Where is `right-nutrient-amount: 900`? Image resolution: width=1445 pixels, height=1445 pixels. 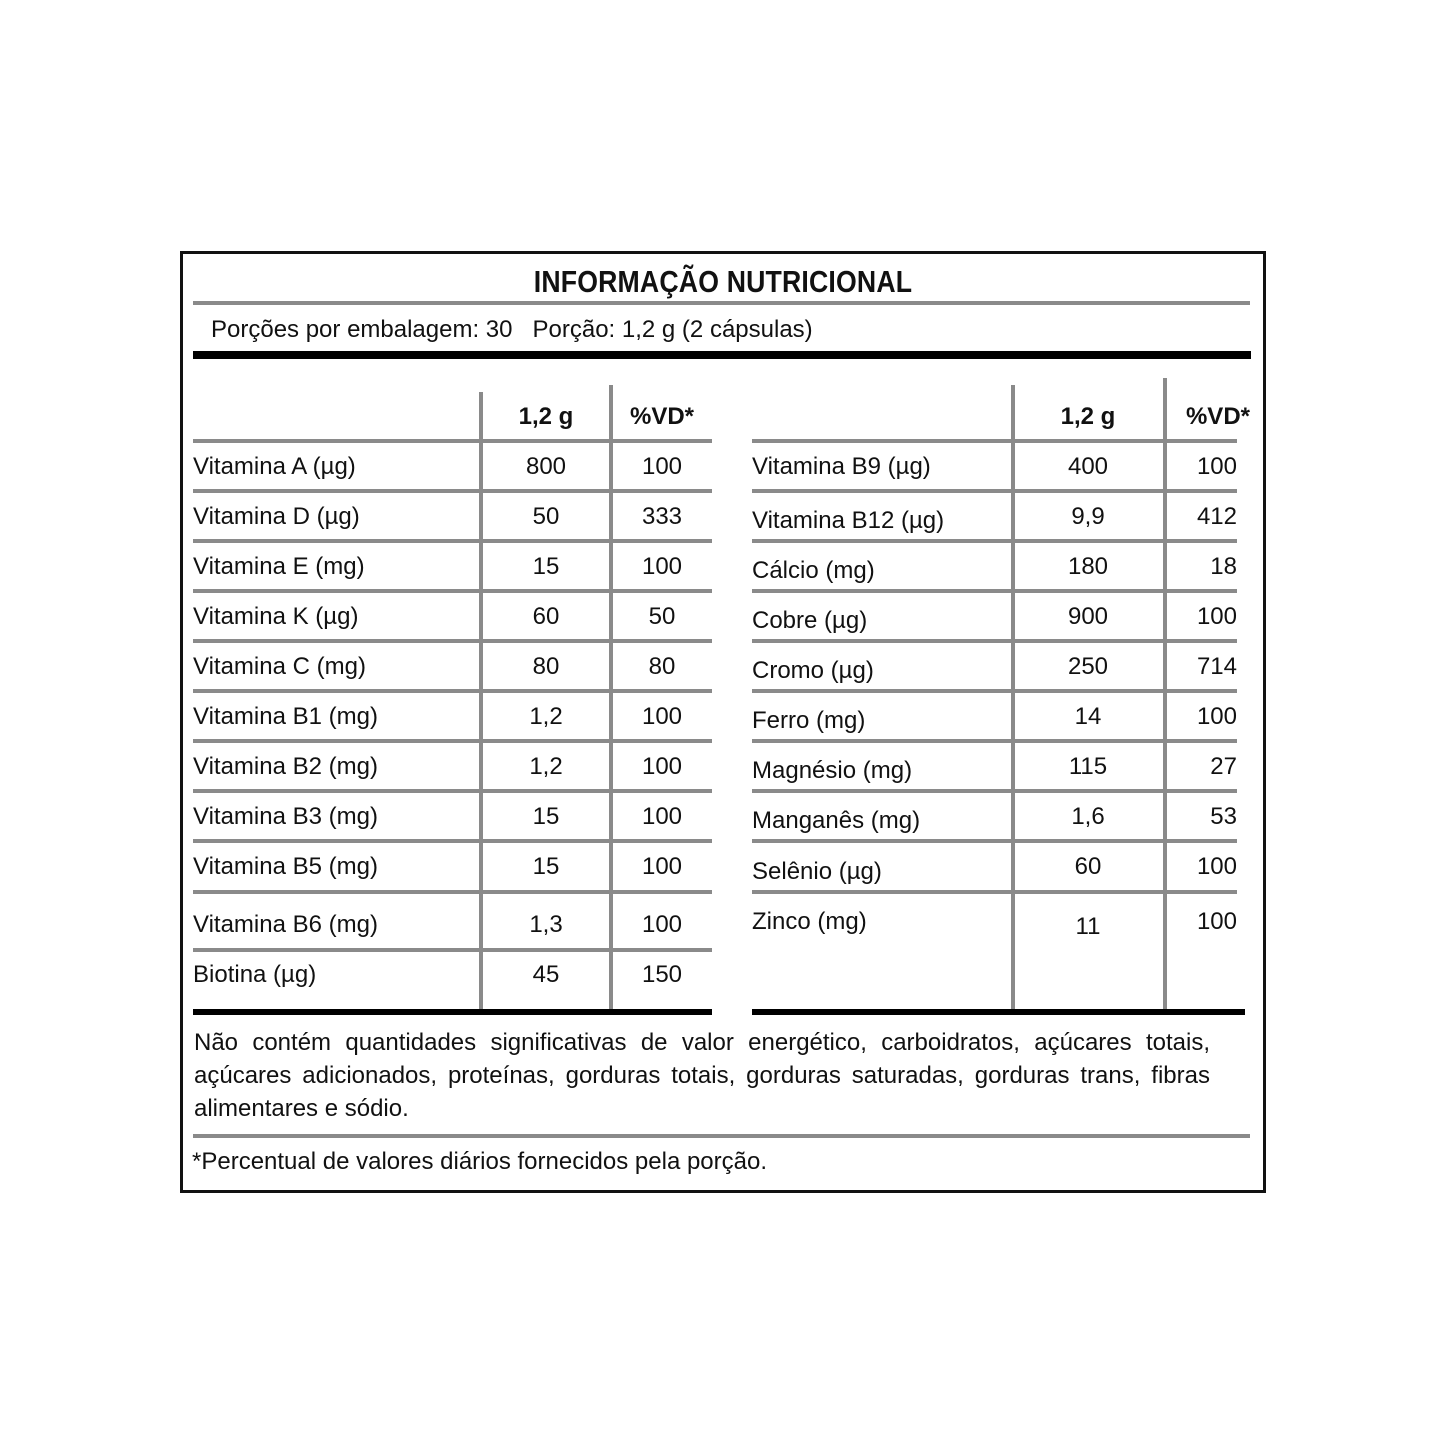
right-nutrient-amount: 900 is located at coordinates (1088, 616).